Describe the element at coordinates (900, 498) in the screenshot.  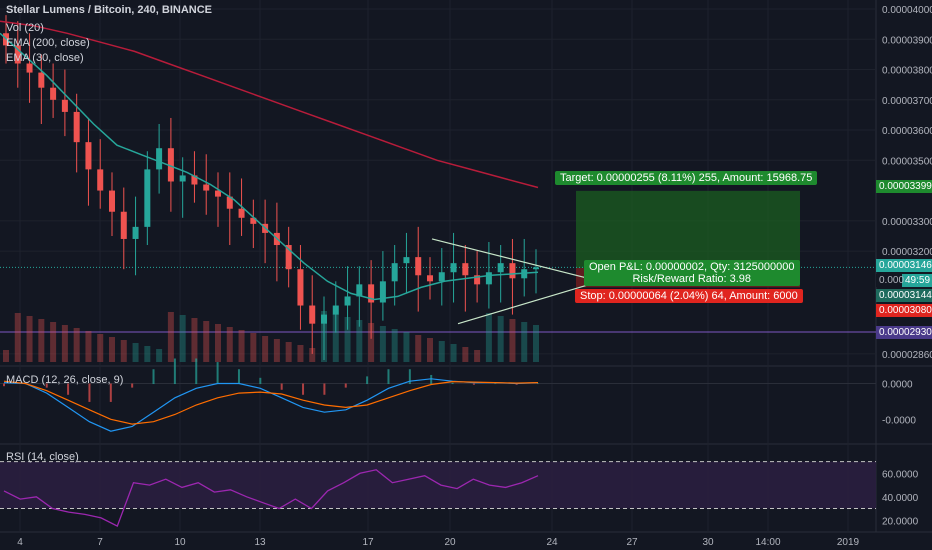
I see `rsi-tick-label: 40.0000` at that location.